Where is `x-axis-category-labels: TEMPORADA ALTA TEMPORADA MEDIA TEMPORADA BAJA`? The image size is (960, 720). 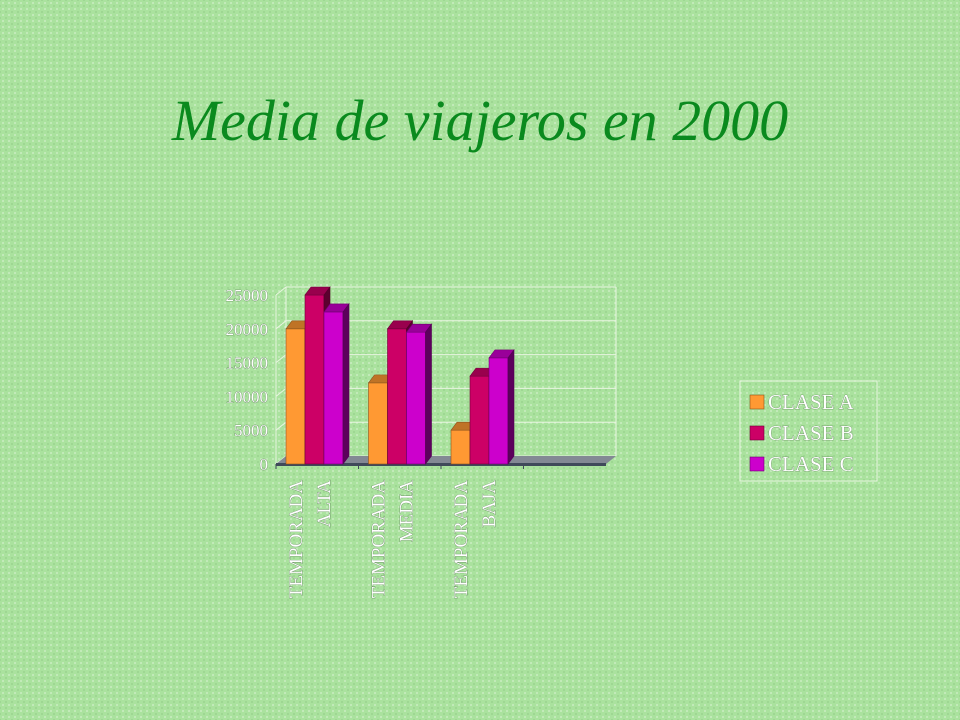 x-axis-category-labels: TEMPORADA ALTA TEMPORADA MEDIA TEMPORADA BAJA is located at coordinates (393, 539).